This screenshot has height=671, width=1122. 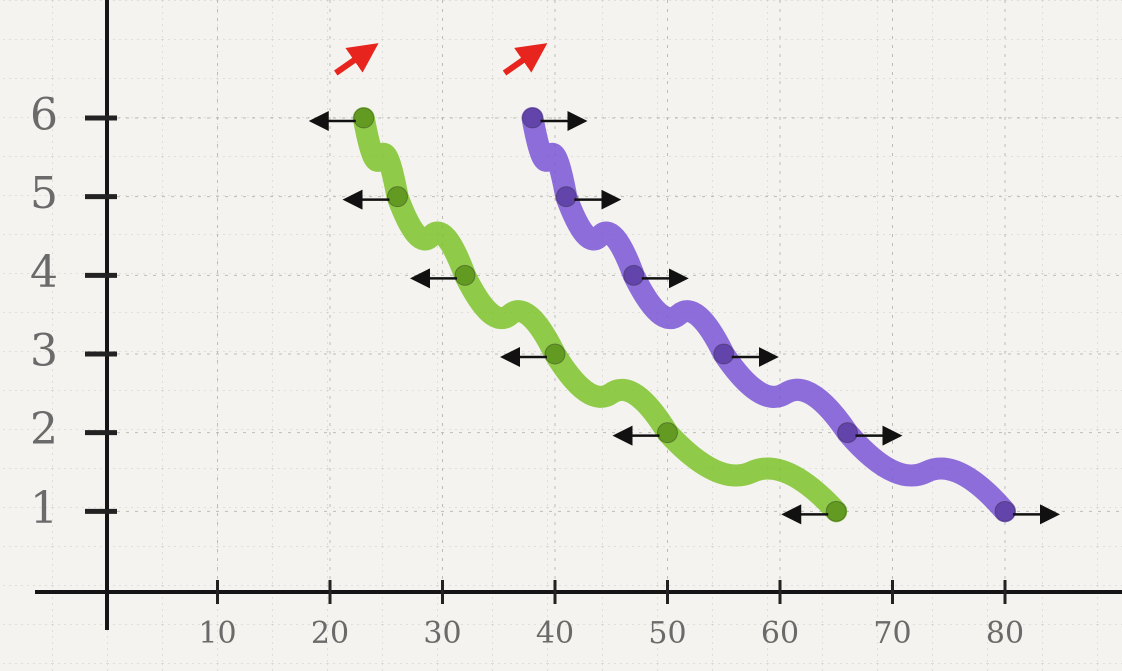 What do you see at coordinates (44, 351) in the screenshot?
I see `y-tick-label: 3` at bounding box center [44, 351].